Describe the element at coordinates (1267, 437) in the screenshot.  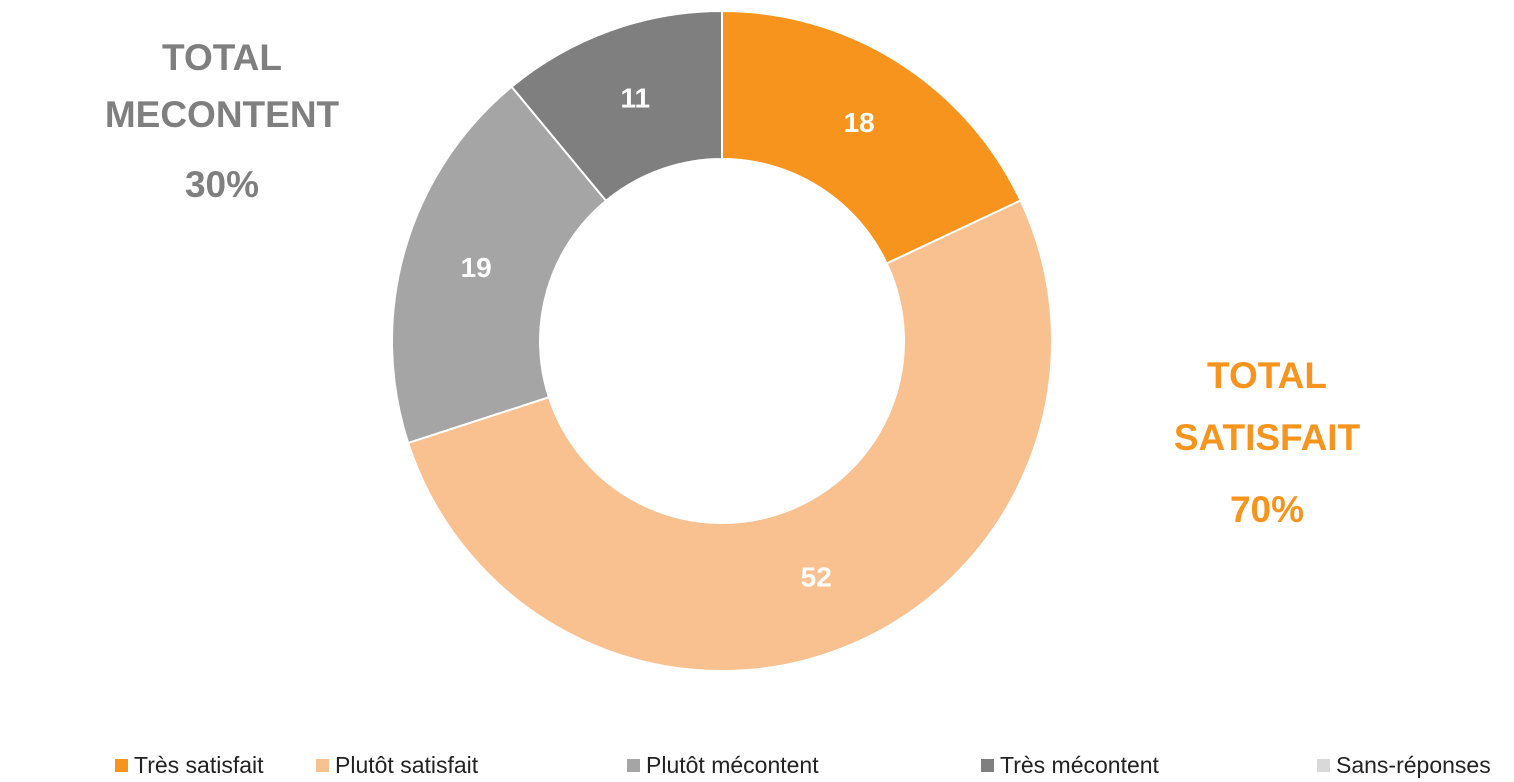
I see `annotation: SATISFAIT` at that location.